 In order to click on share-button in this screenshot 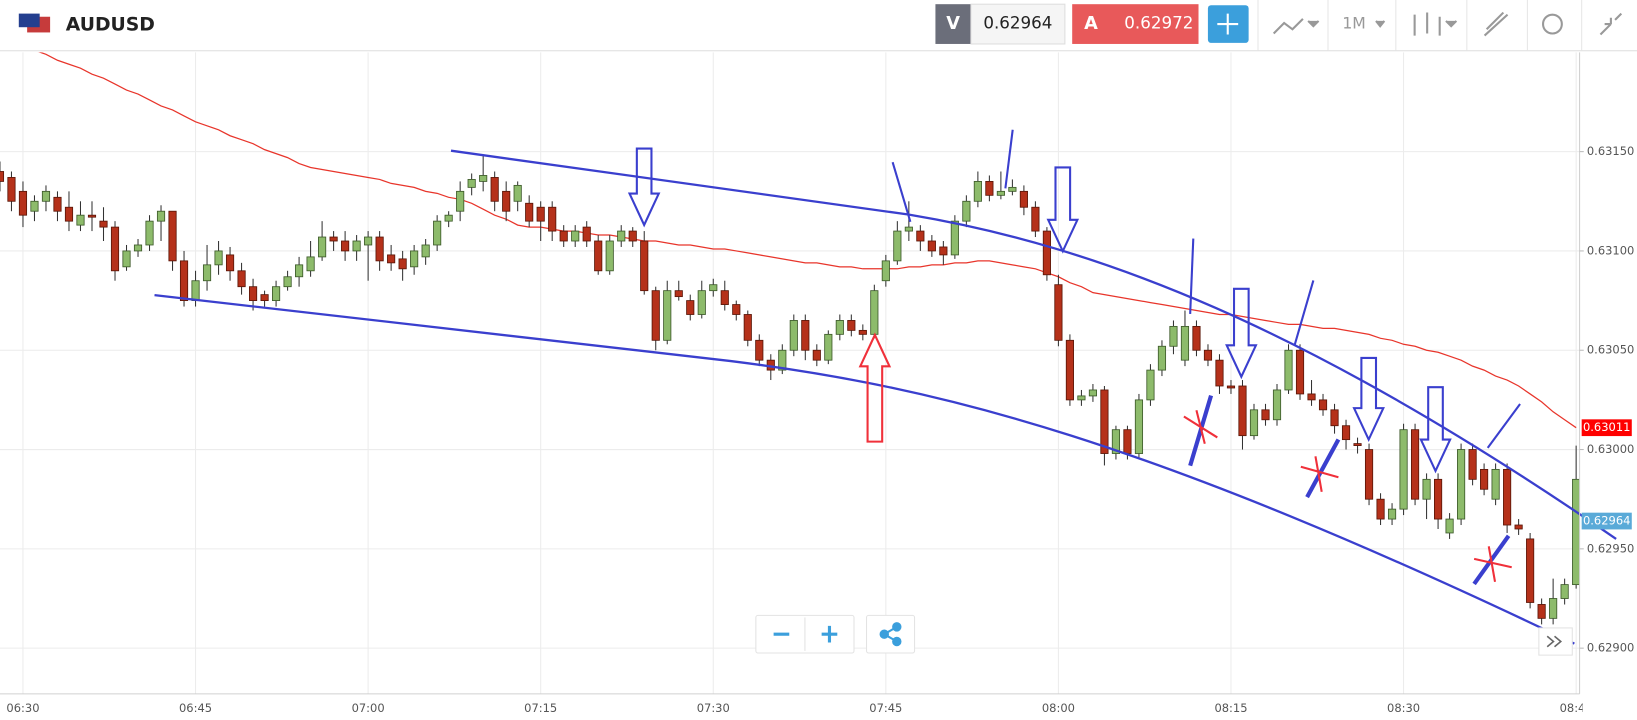, I will do `click(891, 634)`.